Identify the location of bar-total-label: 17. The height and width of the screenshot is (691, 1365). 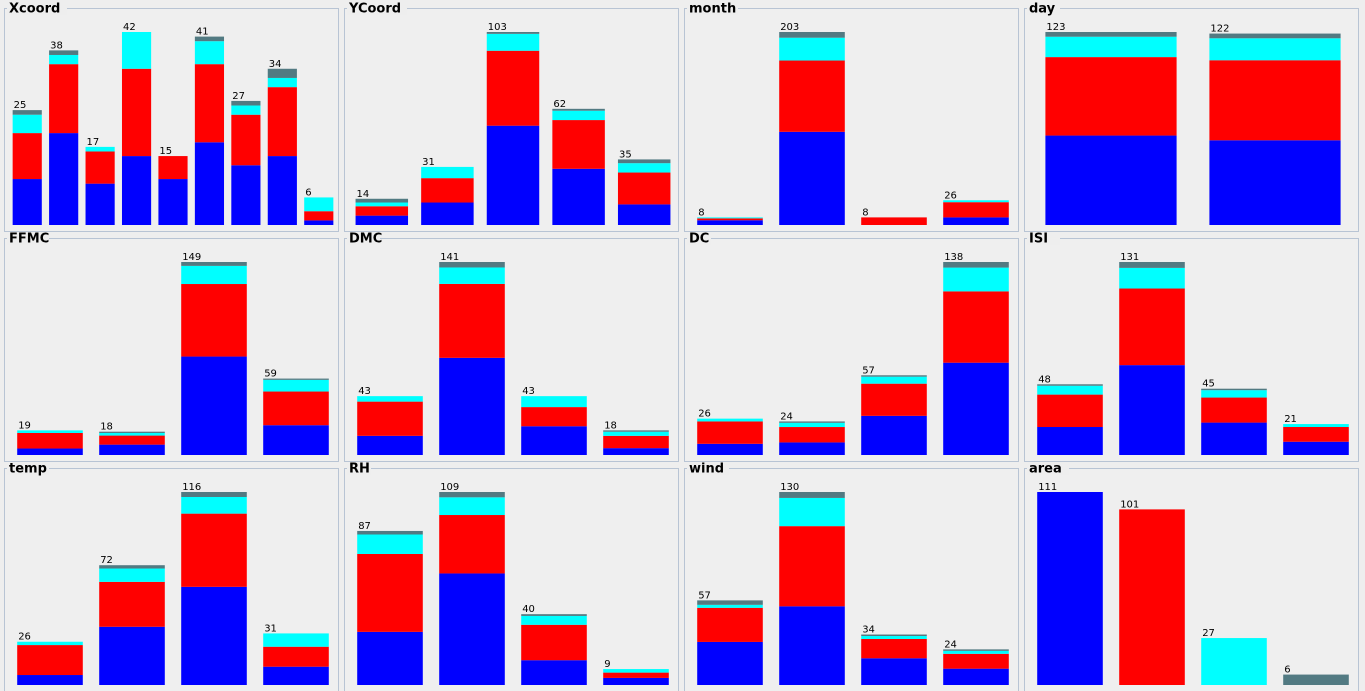
(93, 142).